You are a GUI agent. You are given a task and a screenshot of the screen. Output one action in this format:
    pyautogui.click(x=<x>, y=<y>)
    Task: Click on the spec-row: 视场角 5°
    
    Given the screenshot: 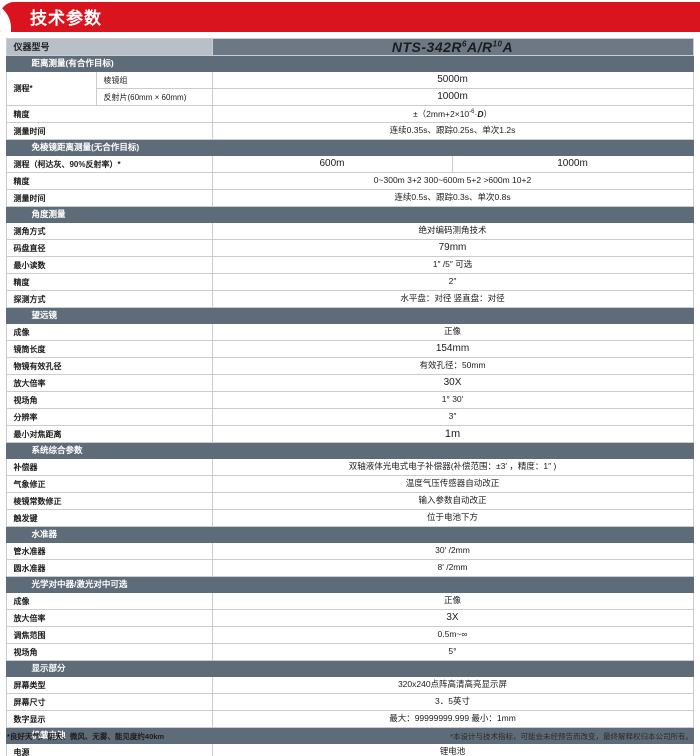 What is the action you would take?
    pyautogui.click(x=350, y=652)
    